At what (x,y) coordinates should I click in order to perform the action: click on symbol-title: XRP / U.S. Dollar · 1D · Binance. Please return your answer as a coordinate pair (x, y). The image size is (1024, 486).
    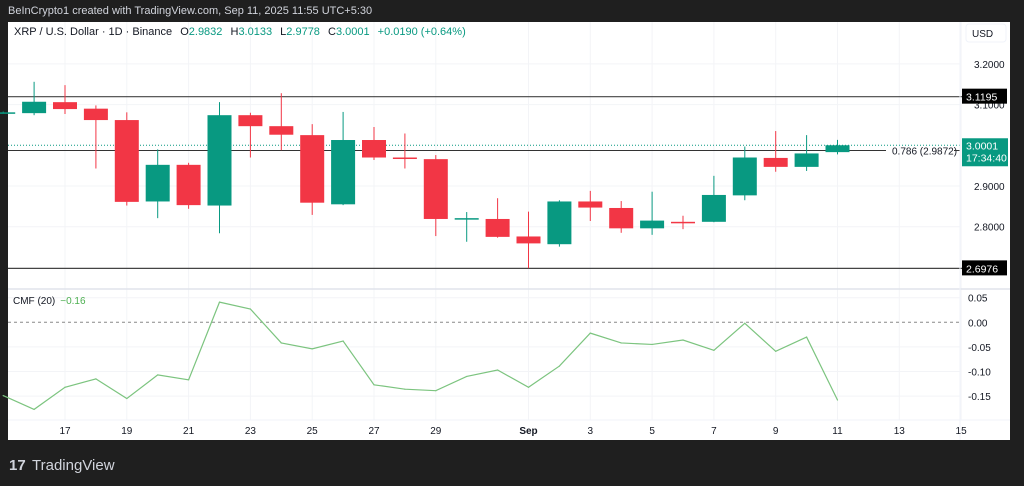
    Looking at the image, I should click on (93, 32).